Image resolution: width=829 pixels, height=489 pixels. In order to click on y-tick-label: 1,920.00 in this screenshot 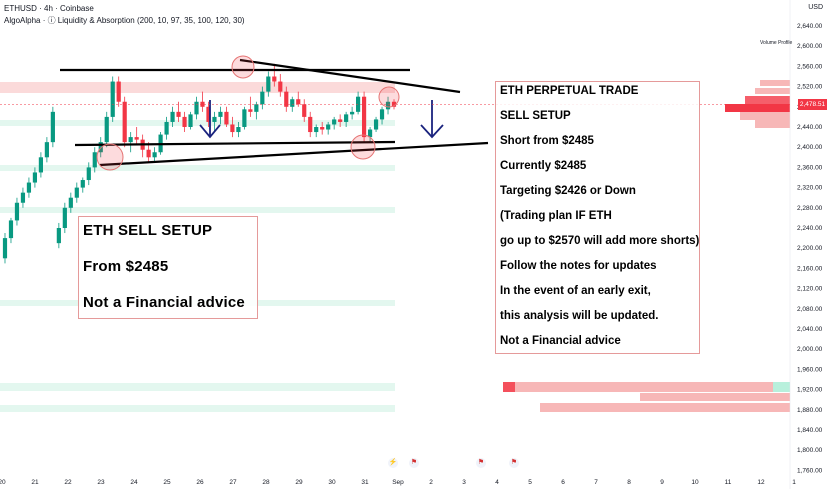, I will do `click(810, 390)`.